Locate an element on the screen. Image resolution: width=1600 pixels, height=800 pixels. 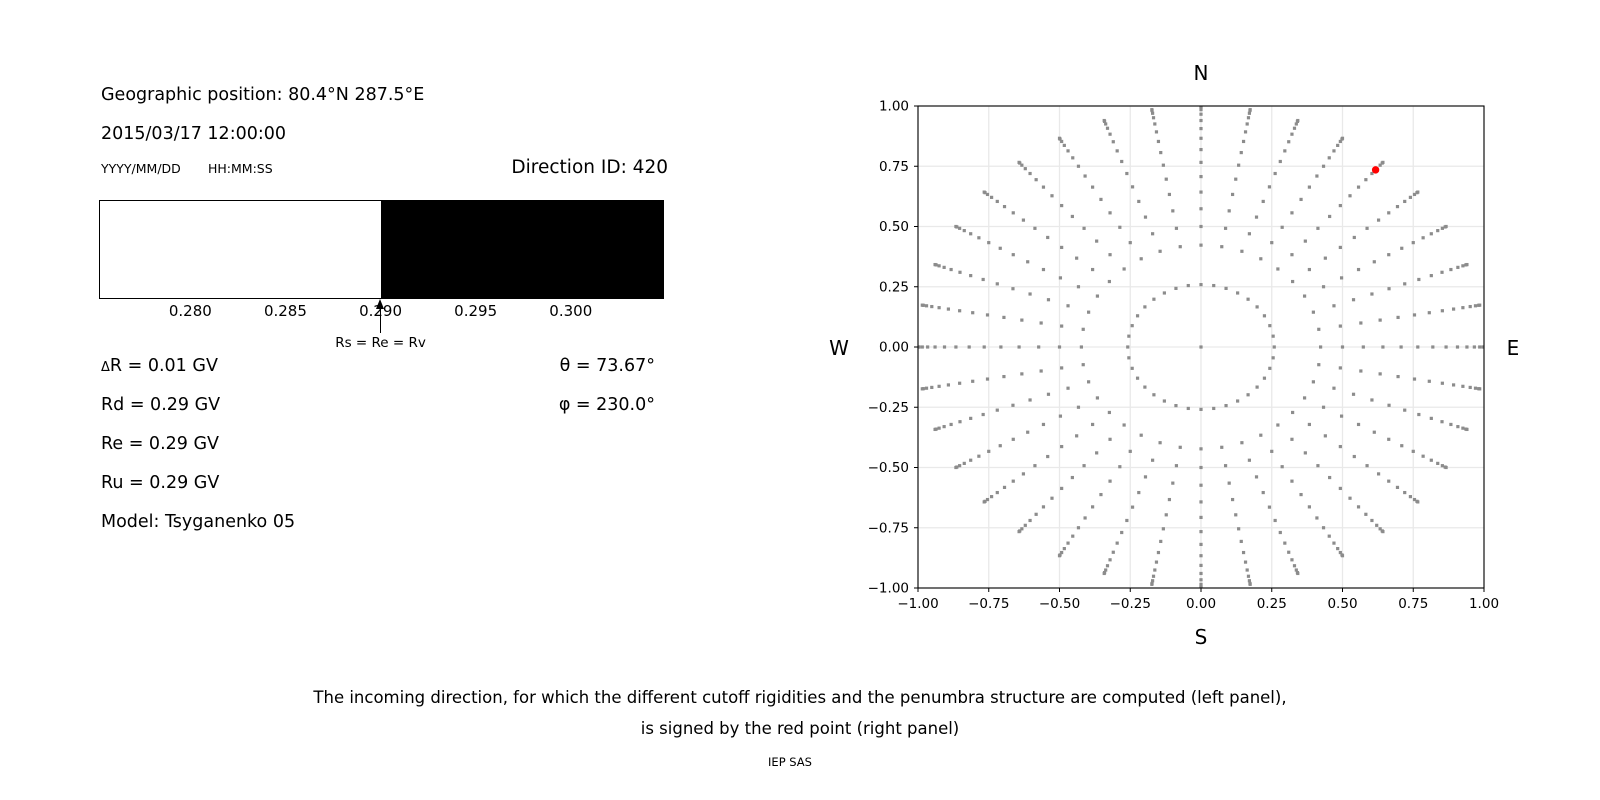
svg-text: 0.50 is located at coordinates (894, 227).